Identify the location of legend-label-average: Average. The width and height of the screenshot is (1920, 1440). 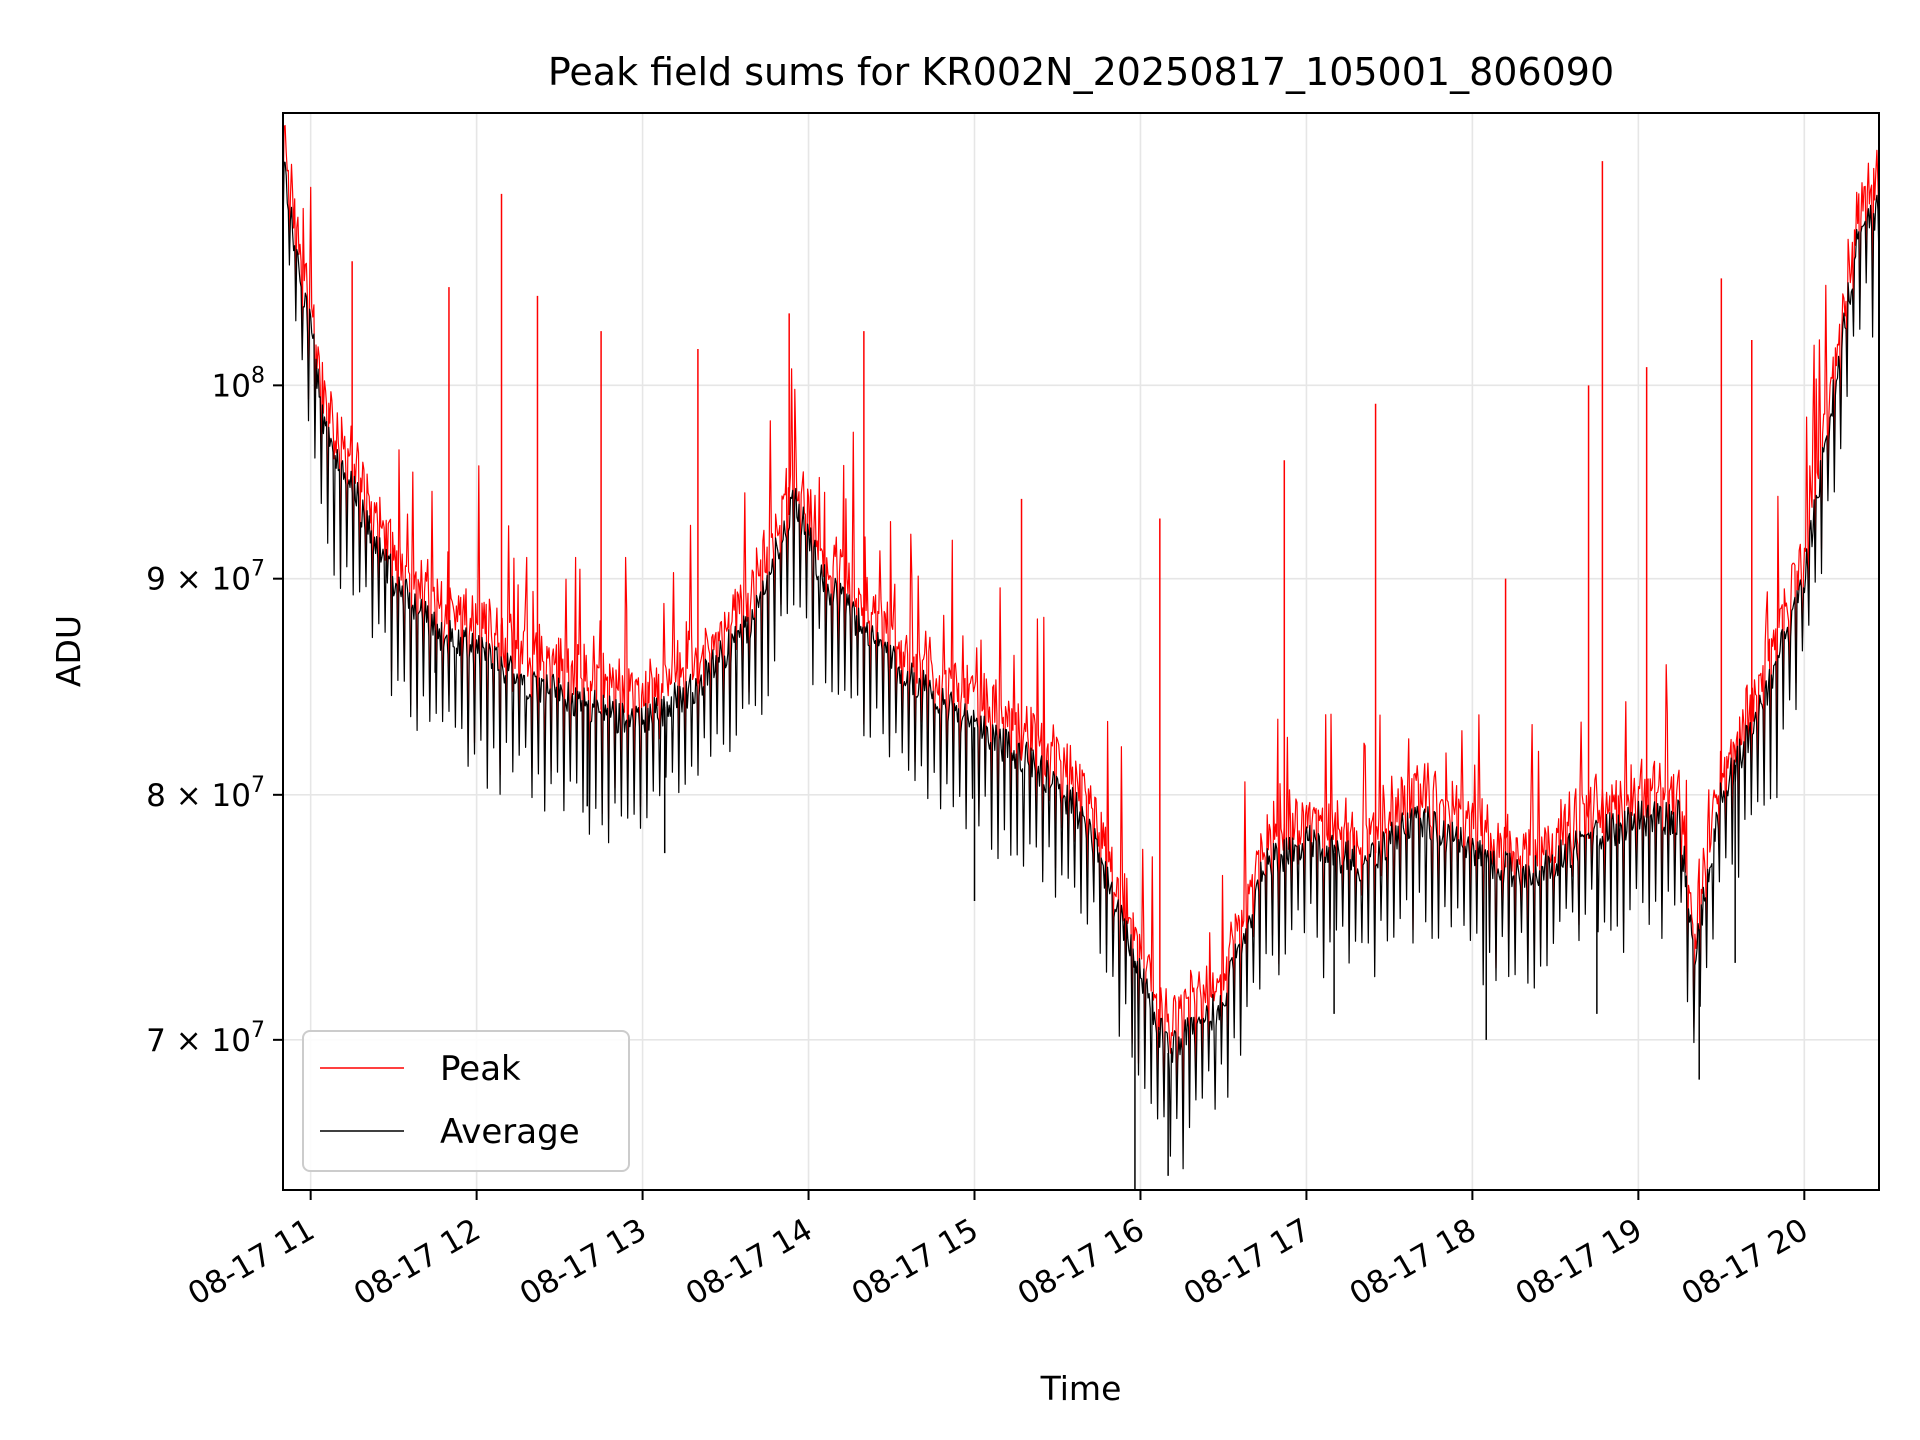
(510, 1132).